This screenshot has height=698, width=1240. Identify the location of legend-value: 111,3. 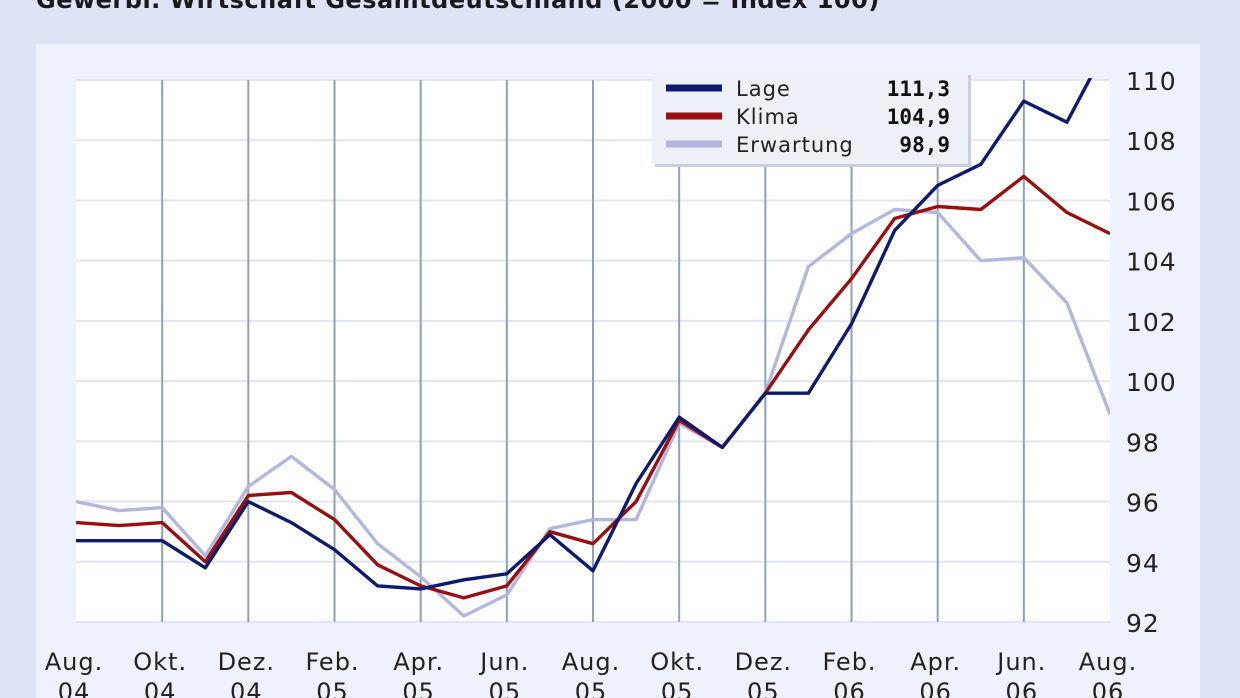
(918, 89).